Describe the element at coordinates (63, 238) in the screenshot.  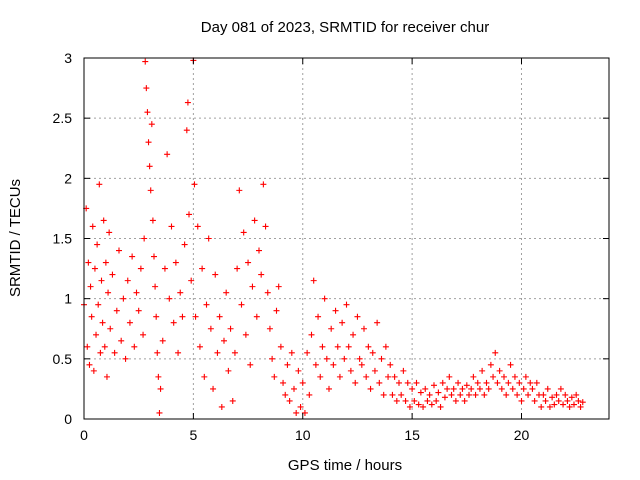
I see `y-tick-labels: 0 0.5 1 1.5 2 2.5 3` at that location.